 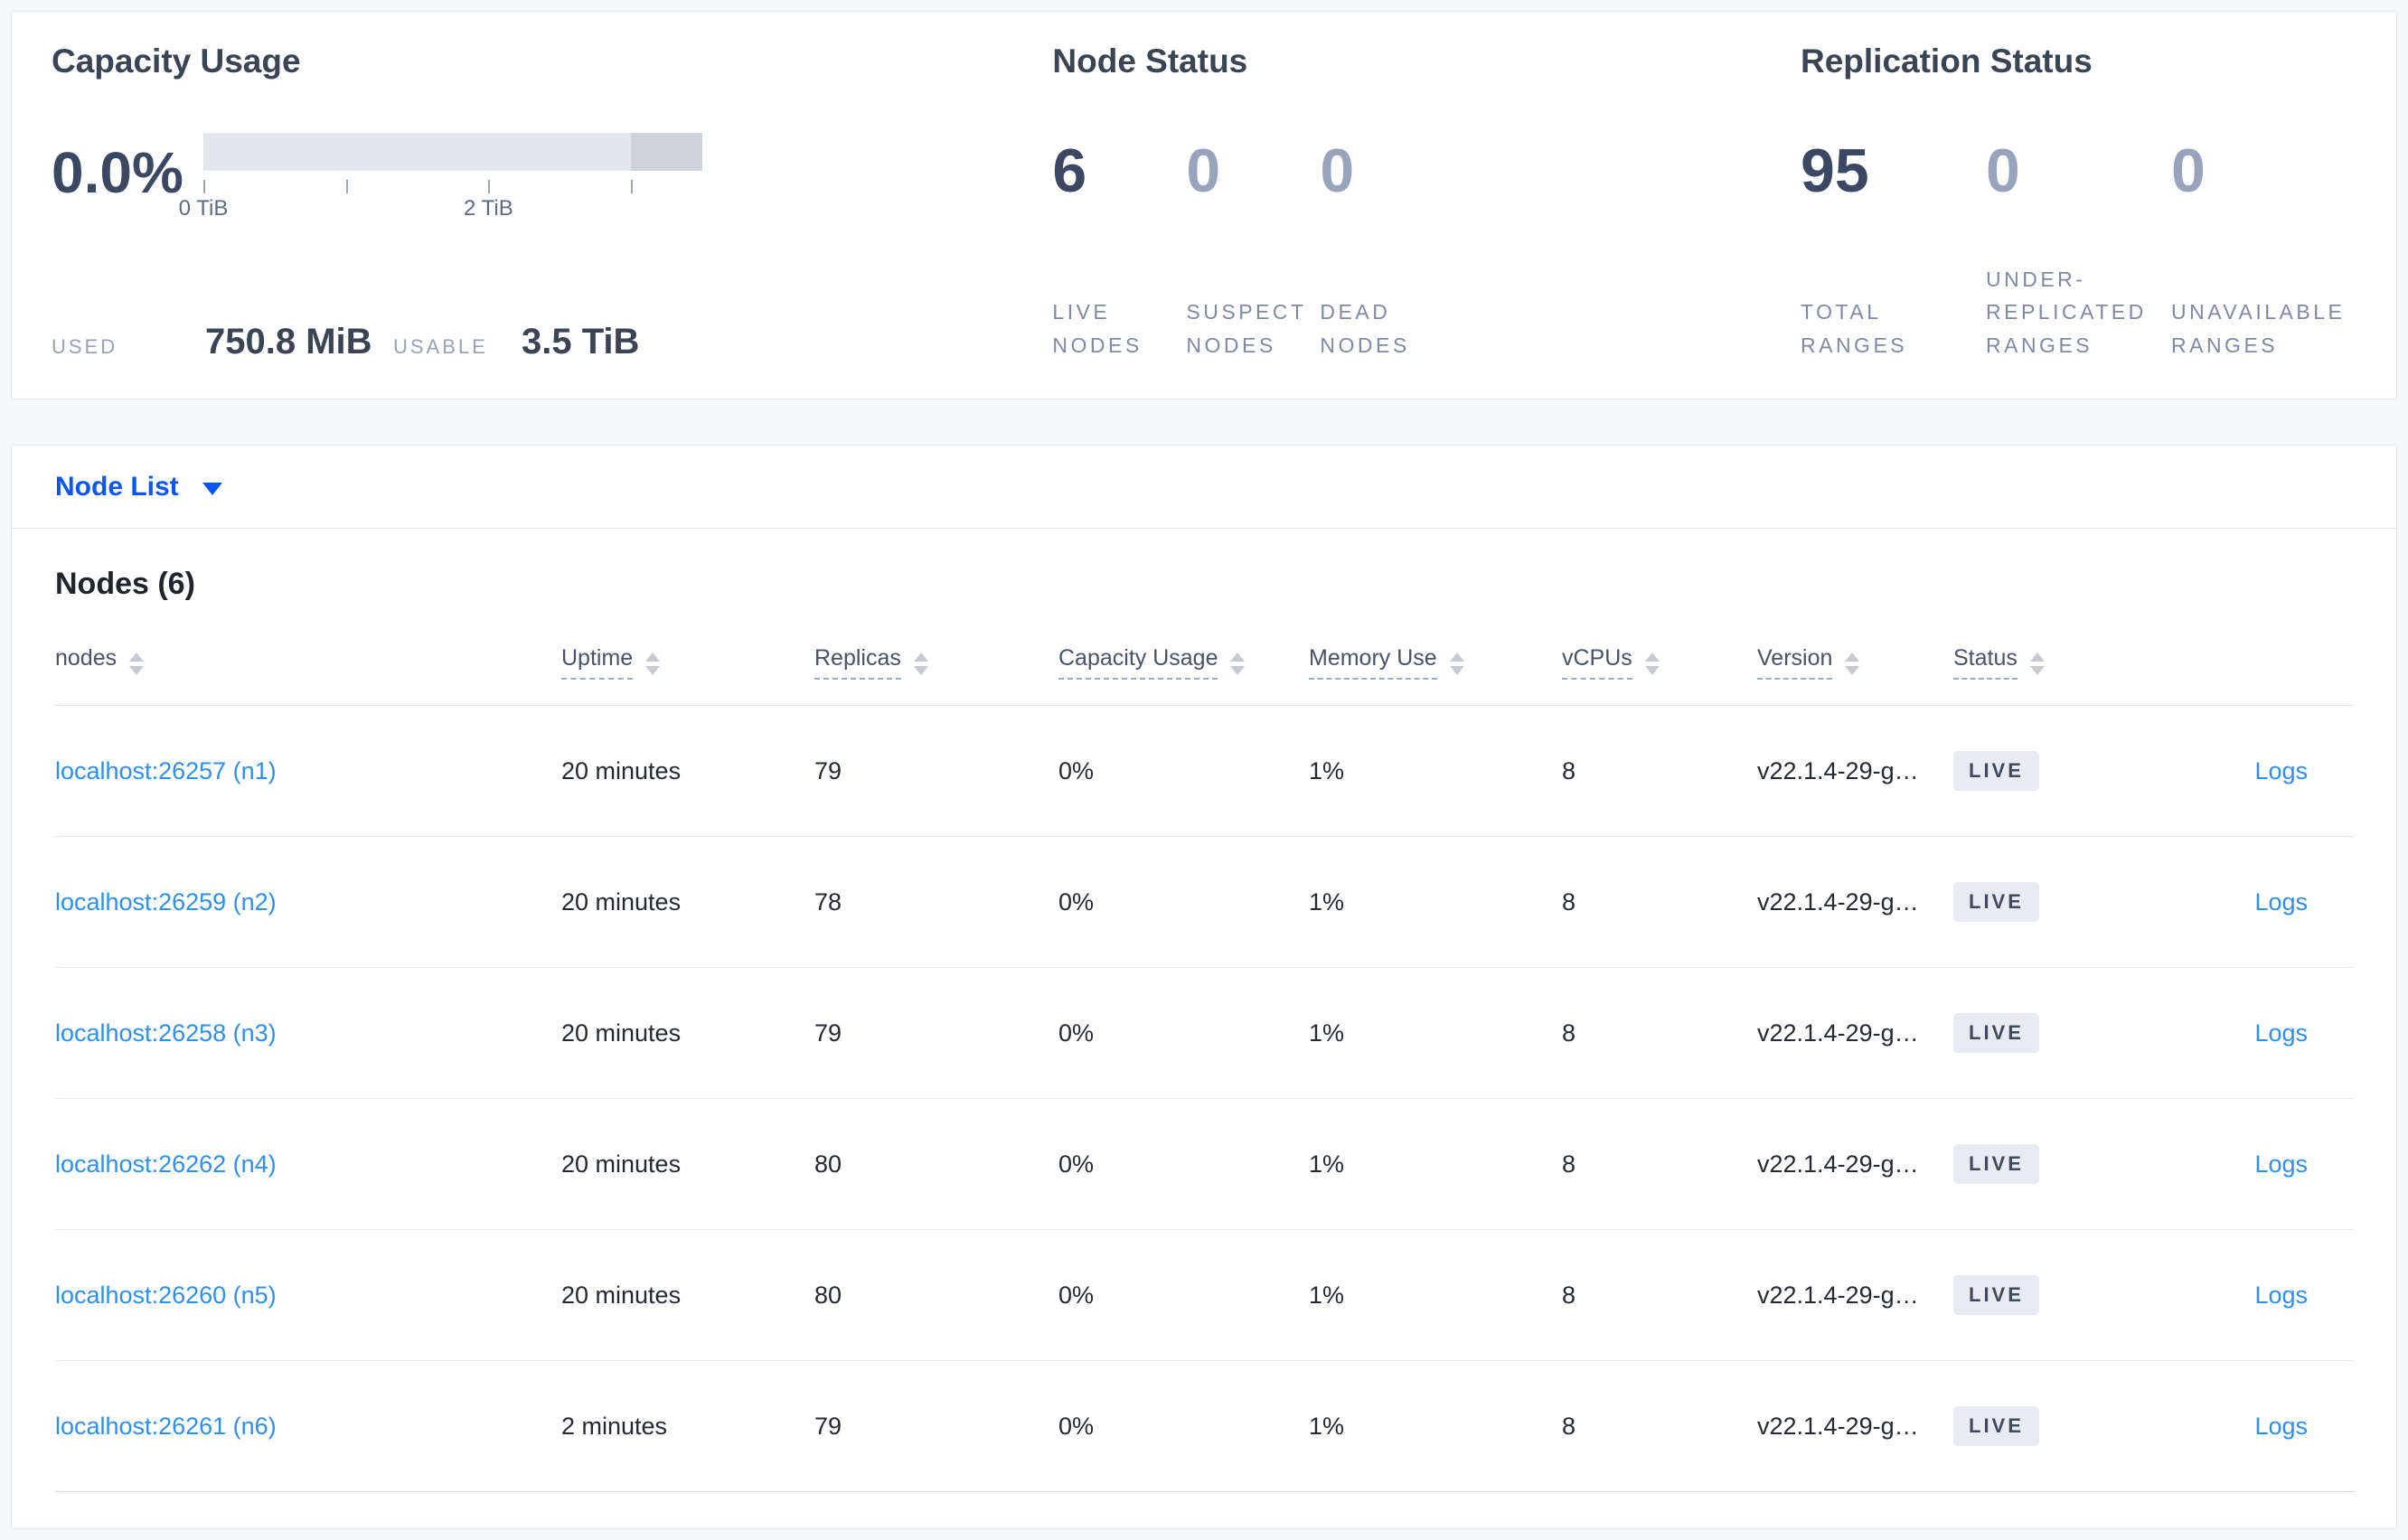 What do you see at coordinates (125, 584) in the screenshot?
I see `nodes-section-title: Nodes (6)` at bounding box center [125, 584].